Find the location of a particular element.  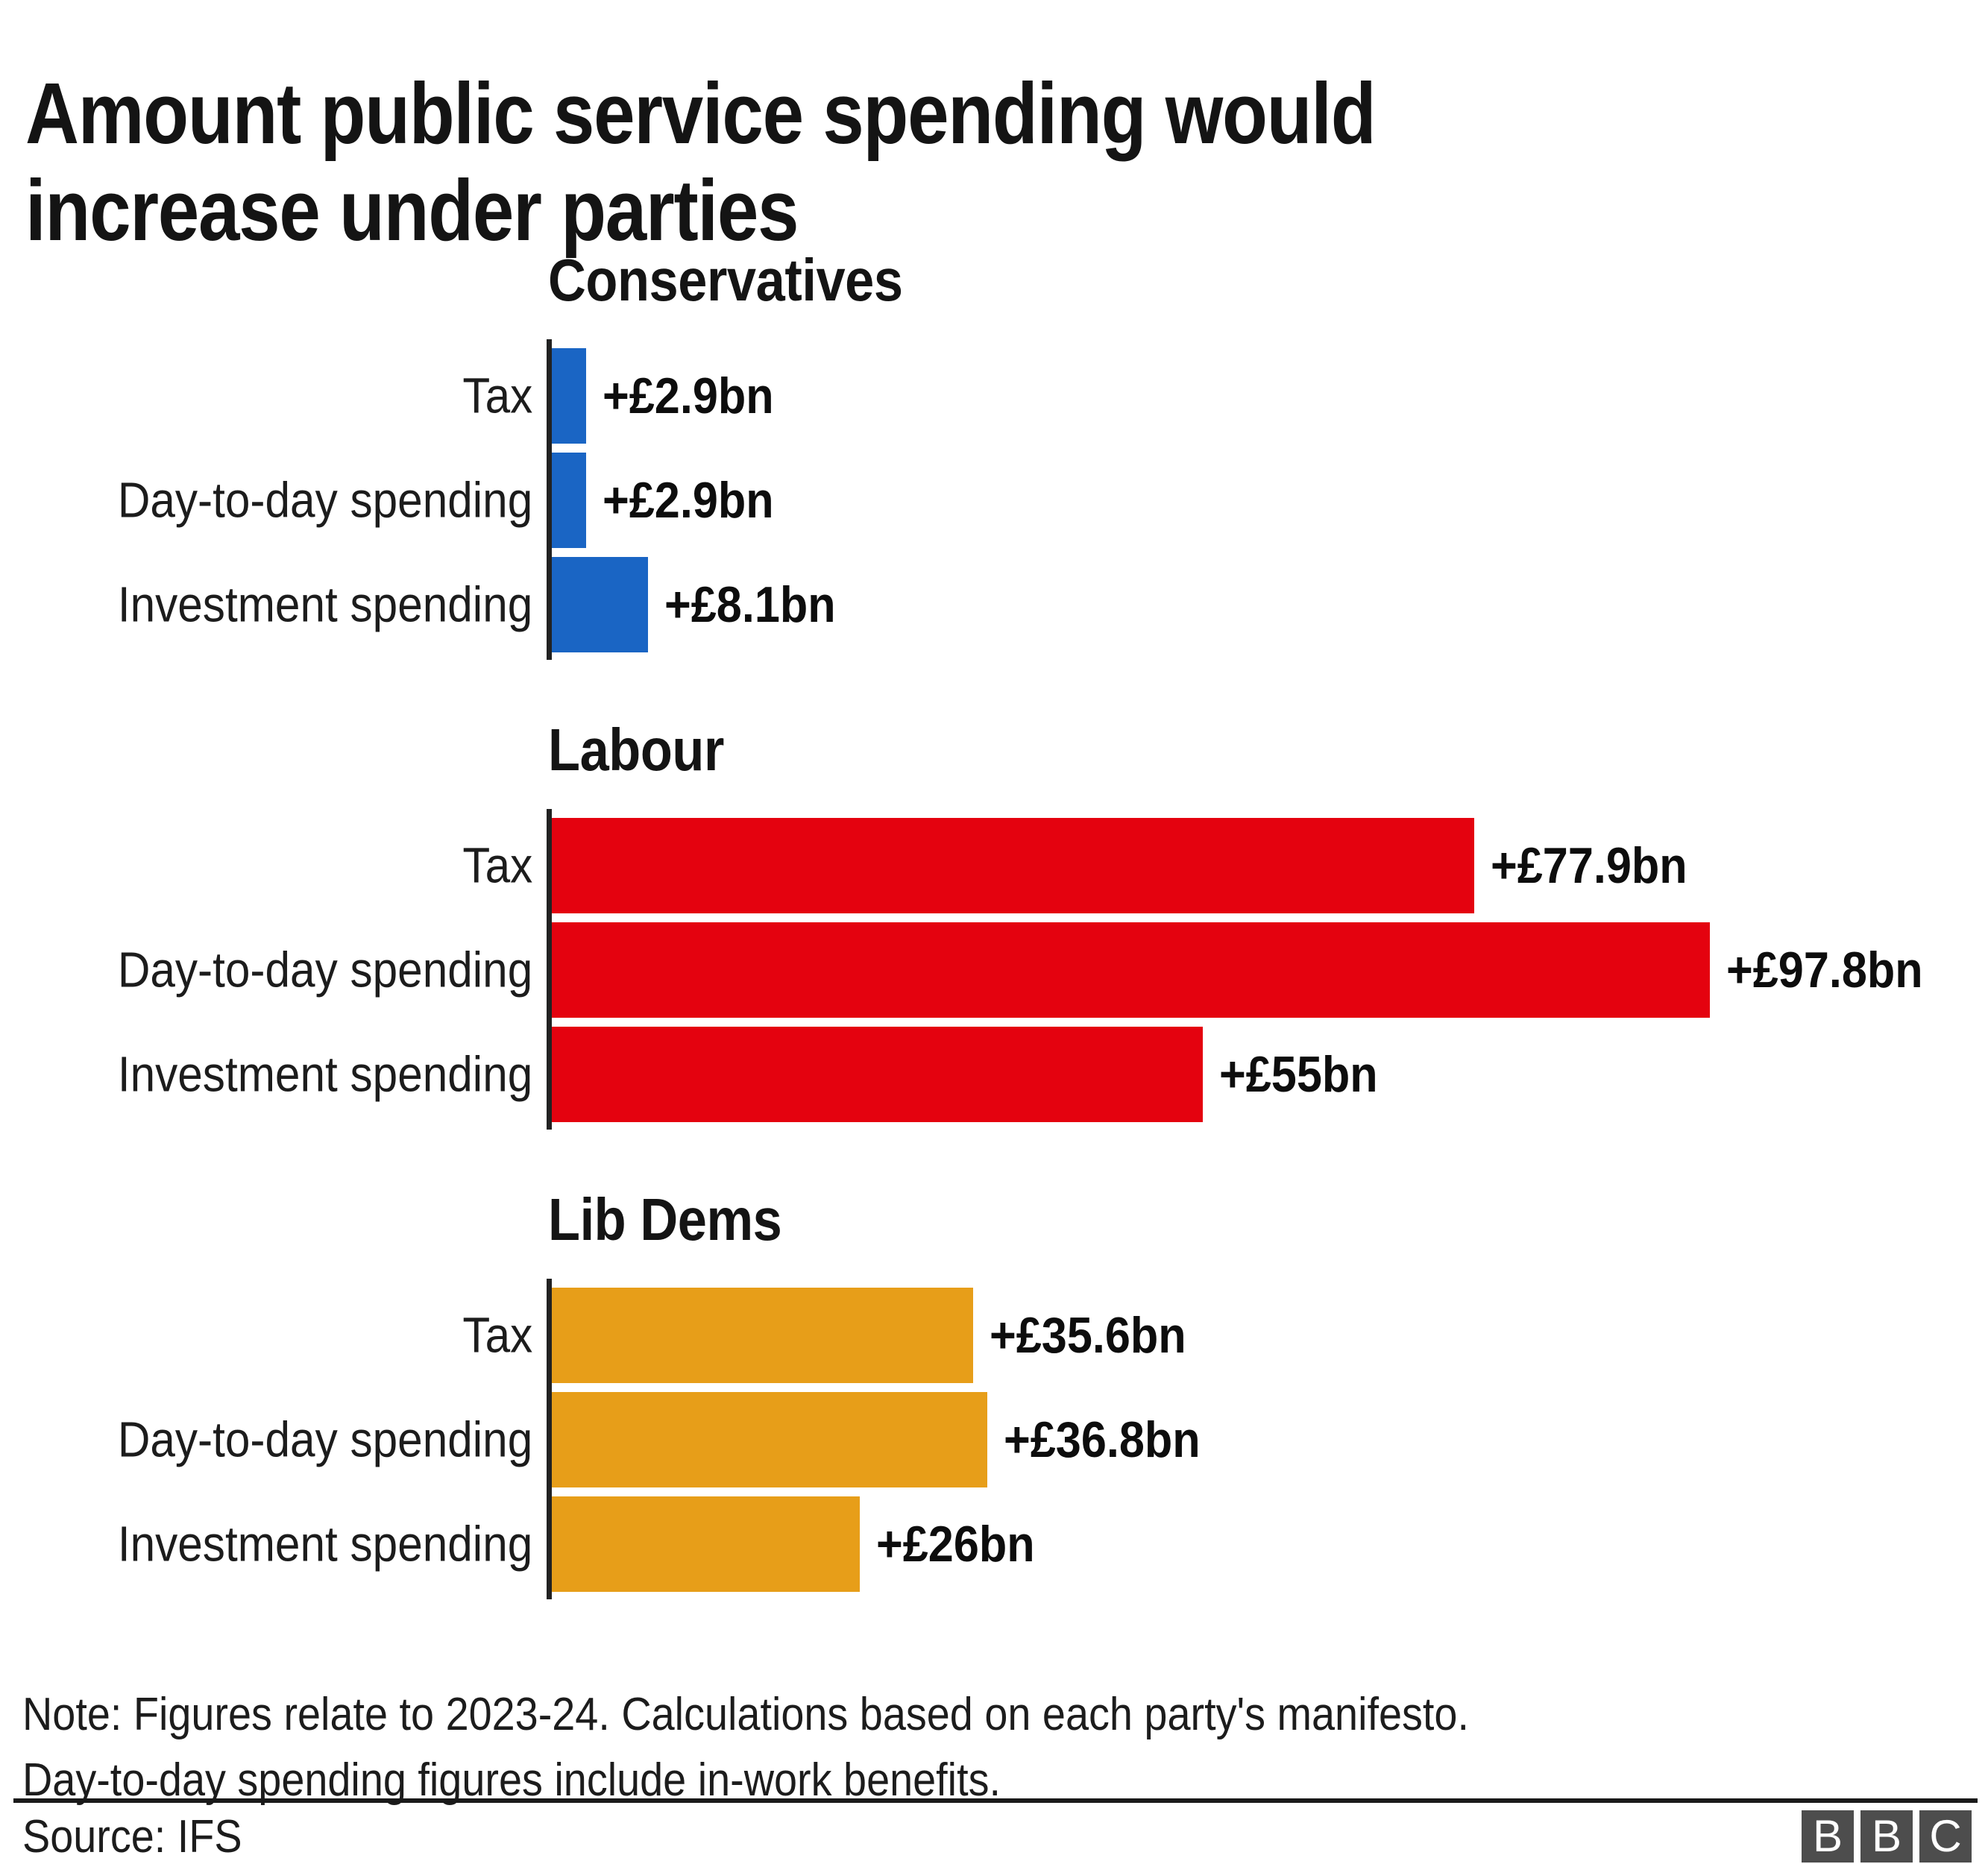

bar-row: Investment spending +£8.1bn is located at coordinates (994, 604).